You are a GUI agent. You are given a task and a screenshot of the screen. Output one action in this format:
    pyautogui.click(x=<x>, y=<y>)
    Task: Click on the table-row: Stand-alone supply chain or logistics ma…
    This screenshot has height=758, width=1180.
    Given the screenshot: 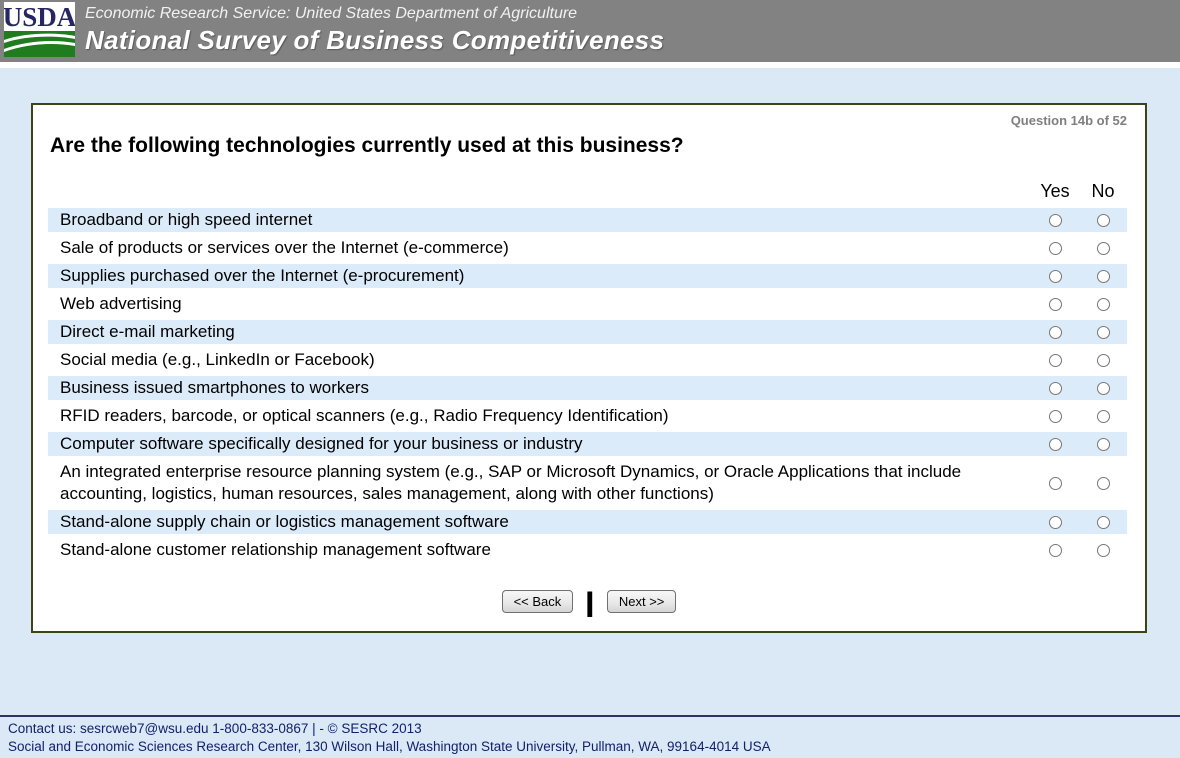 What is the action you would take?
    pyautogui.click(x=587, y=522)
    